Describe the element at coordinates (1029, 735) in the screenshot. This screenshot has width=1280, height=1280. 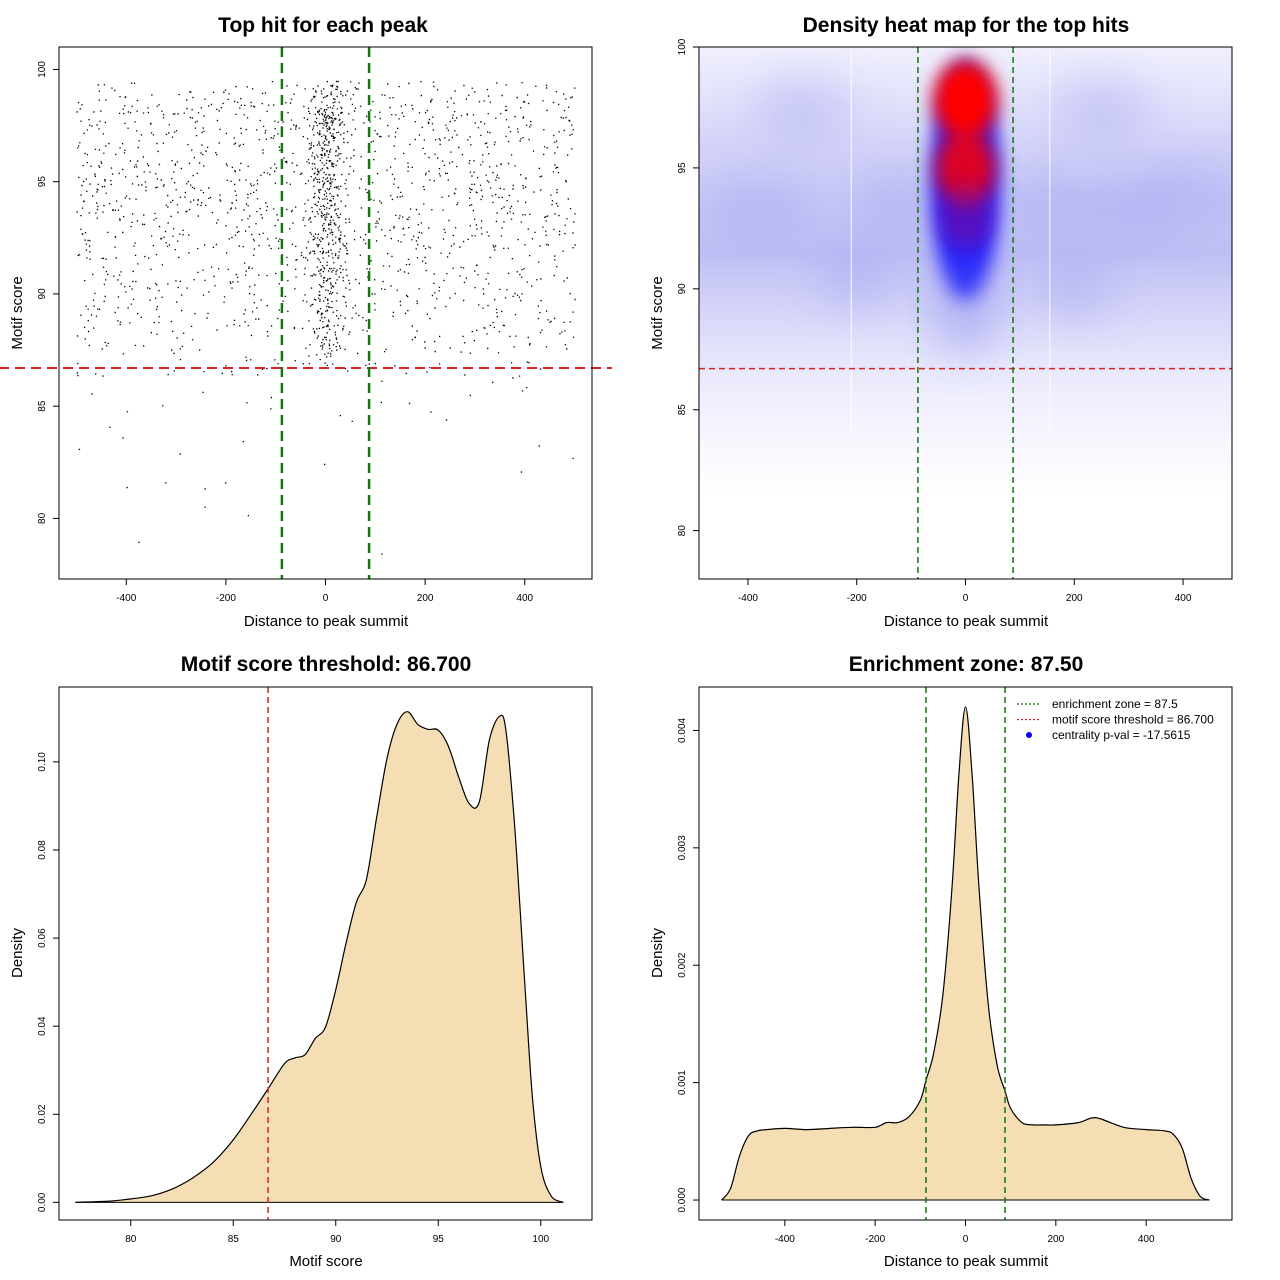
I see `legend-point-icon` at that location.